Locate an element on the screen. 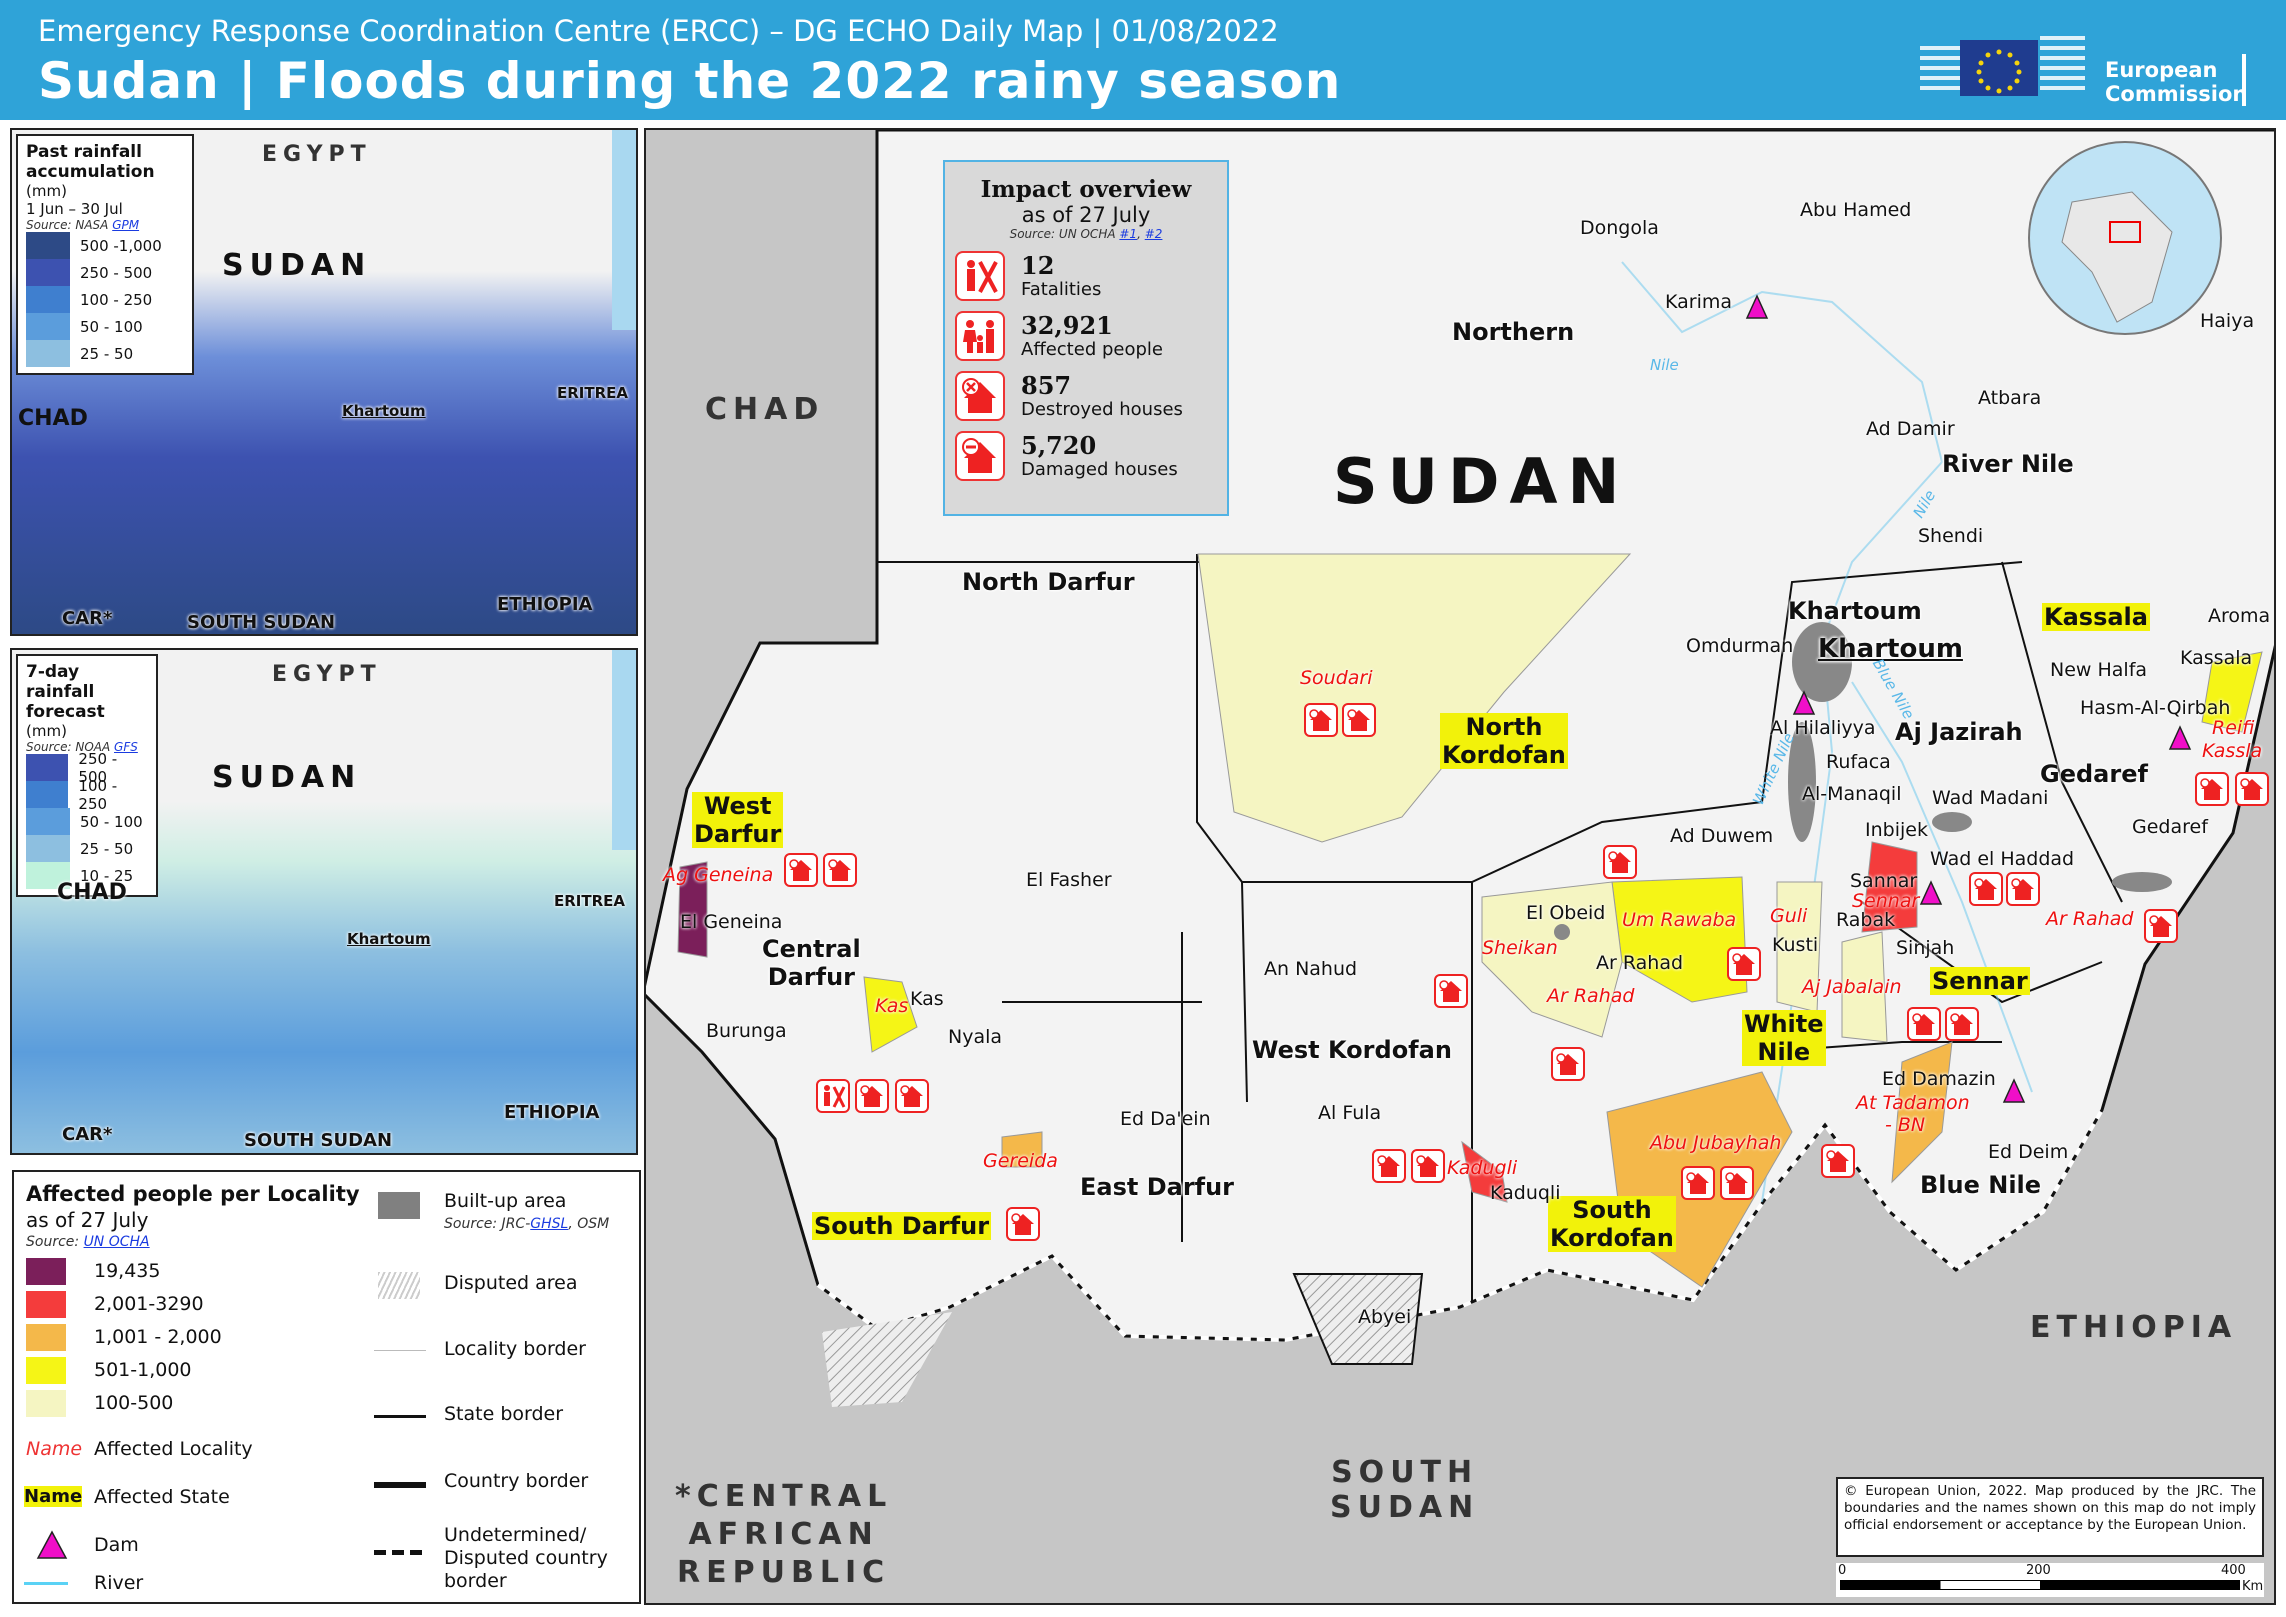 This screenshot has width=2286, height=1617. logo-text-european: European is located at coordinates (2161, 70).